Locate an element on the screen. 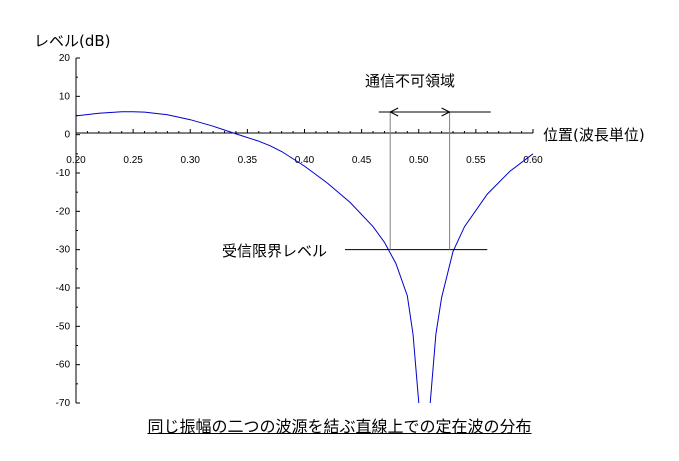 This screenshot has height=461, width=679. blind-zone-arrow-right-head is located at coordinates (446, 112).